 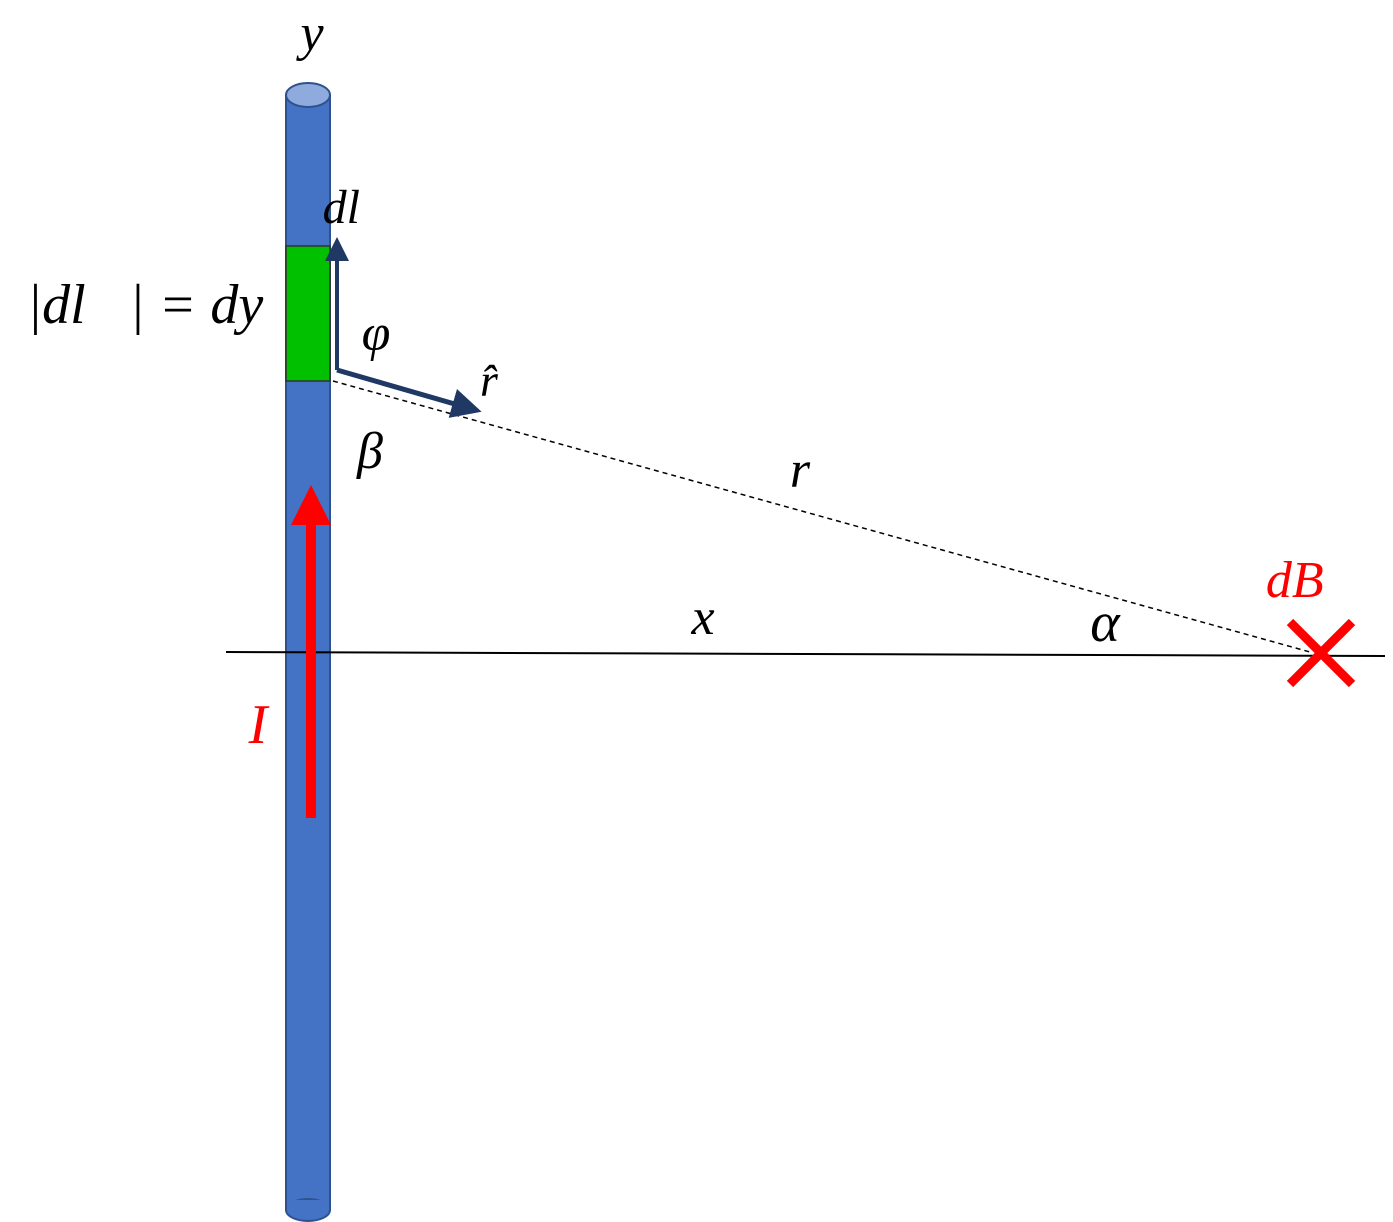 What do you see at coordinates (805, 654) in the screenshot?
I see `x-axis` at bounding box center [805, 654].